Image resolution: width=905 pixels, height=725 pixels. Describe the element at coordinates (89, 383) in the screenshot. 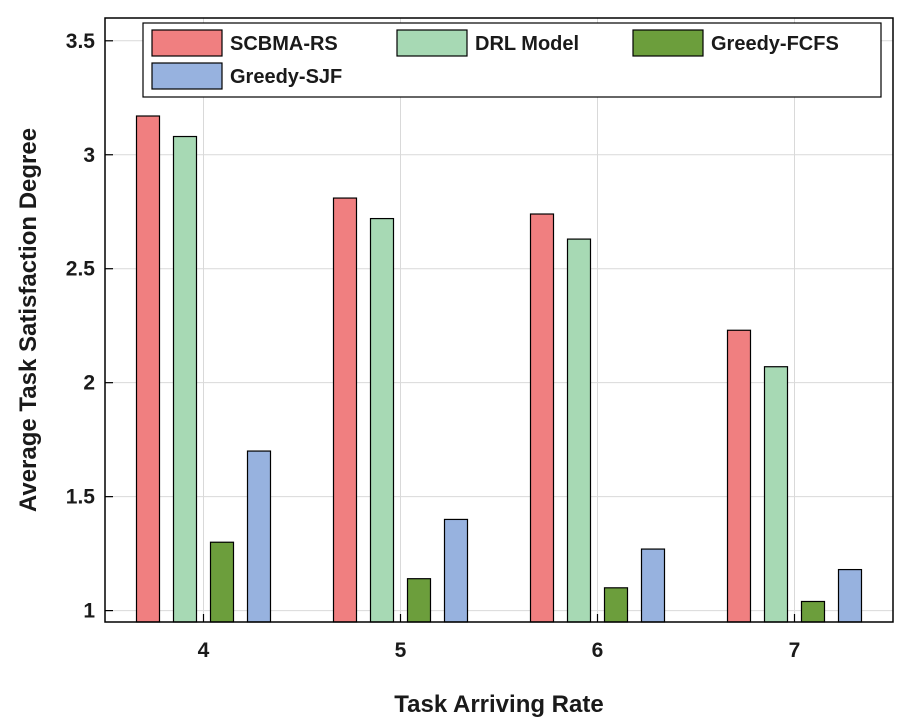

I see `y-tick-label: 2` at that location.